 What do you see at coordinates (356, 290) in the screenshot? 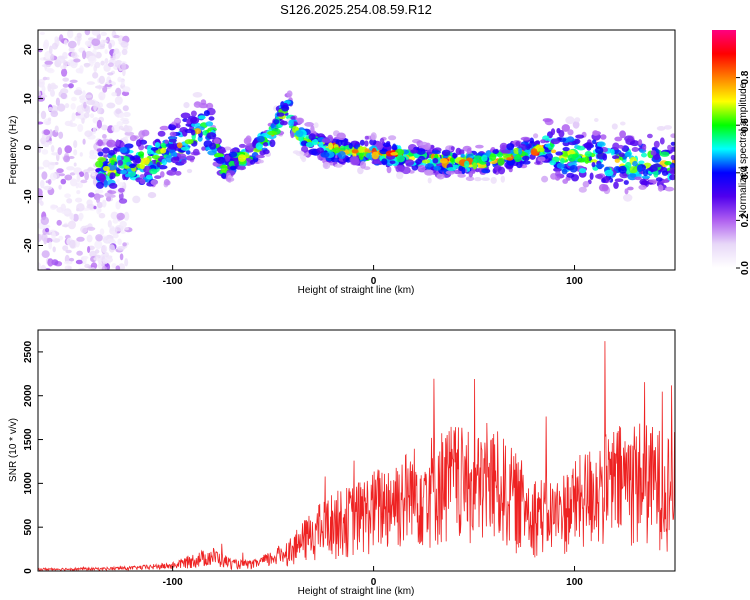
I see `spectrogram-x-axis-label: Height of straight line (km)` at bounding box center [356, 290].